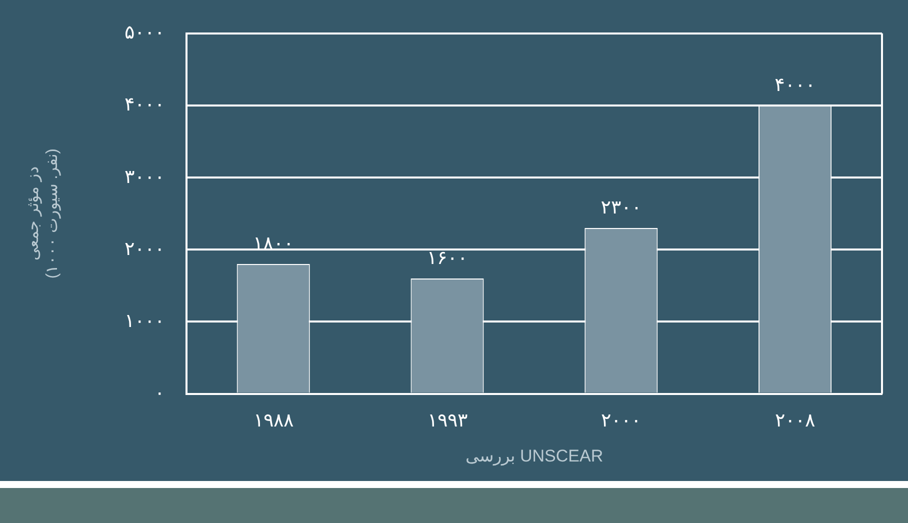 Image resolution: width=908 pixels, height=523 pixels. What do you see at coordinates (534, 456) in the screenshot?
I see `x-axis-title: بررسی UNSCEAR` at bounding box center [534, 456].